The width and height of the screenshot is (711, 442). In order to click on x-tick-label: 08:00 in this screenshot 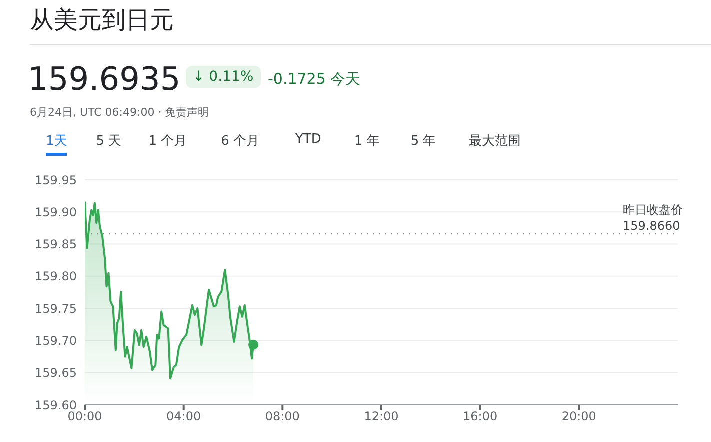, I will do `click(282, 417)`.